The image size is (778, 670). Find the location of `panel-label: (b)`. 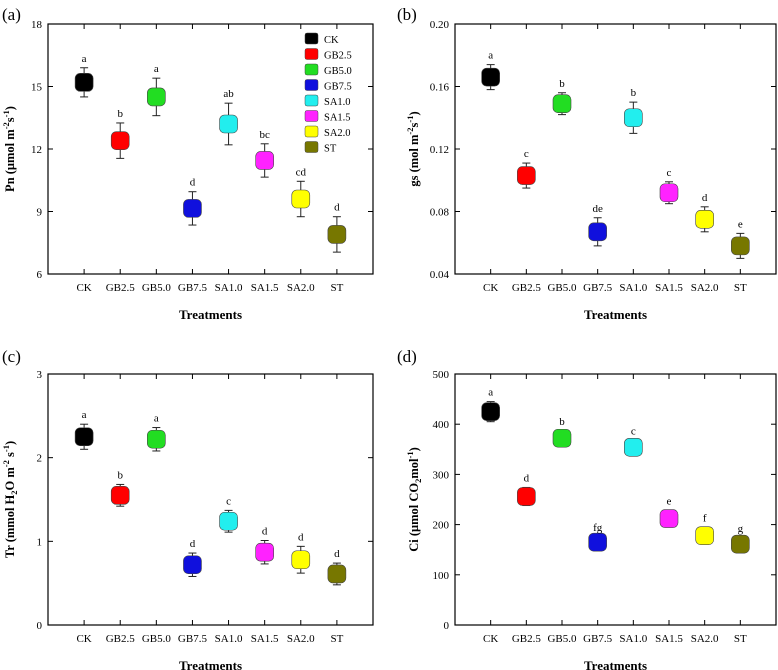

panel-label: (b) is located at coordinates (407, 14).